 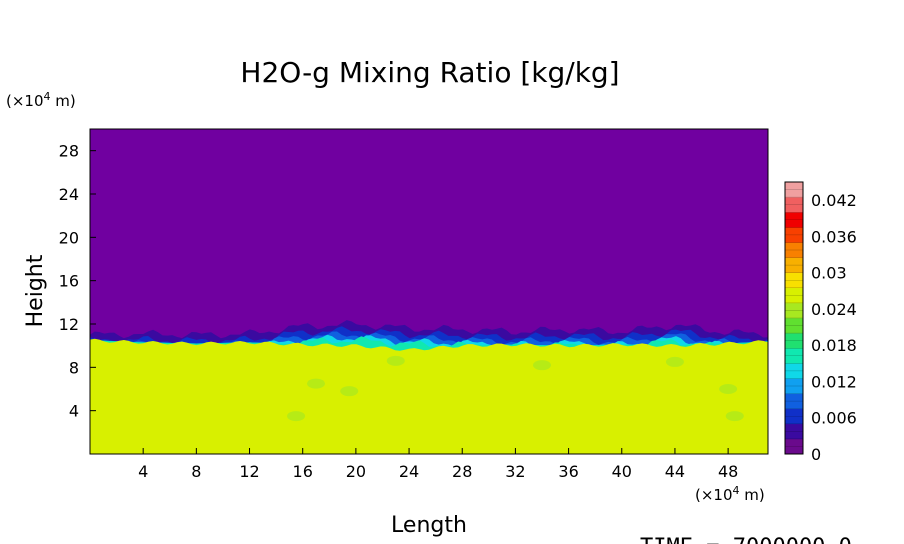 I want to click on x-ticks: 4 8 12 16 20 24 28 32 36 40 44 48, so click(x=438, y=464).